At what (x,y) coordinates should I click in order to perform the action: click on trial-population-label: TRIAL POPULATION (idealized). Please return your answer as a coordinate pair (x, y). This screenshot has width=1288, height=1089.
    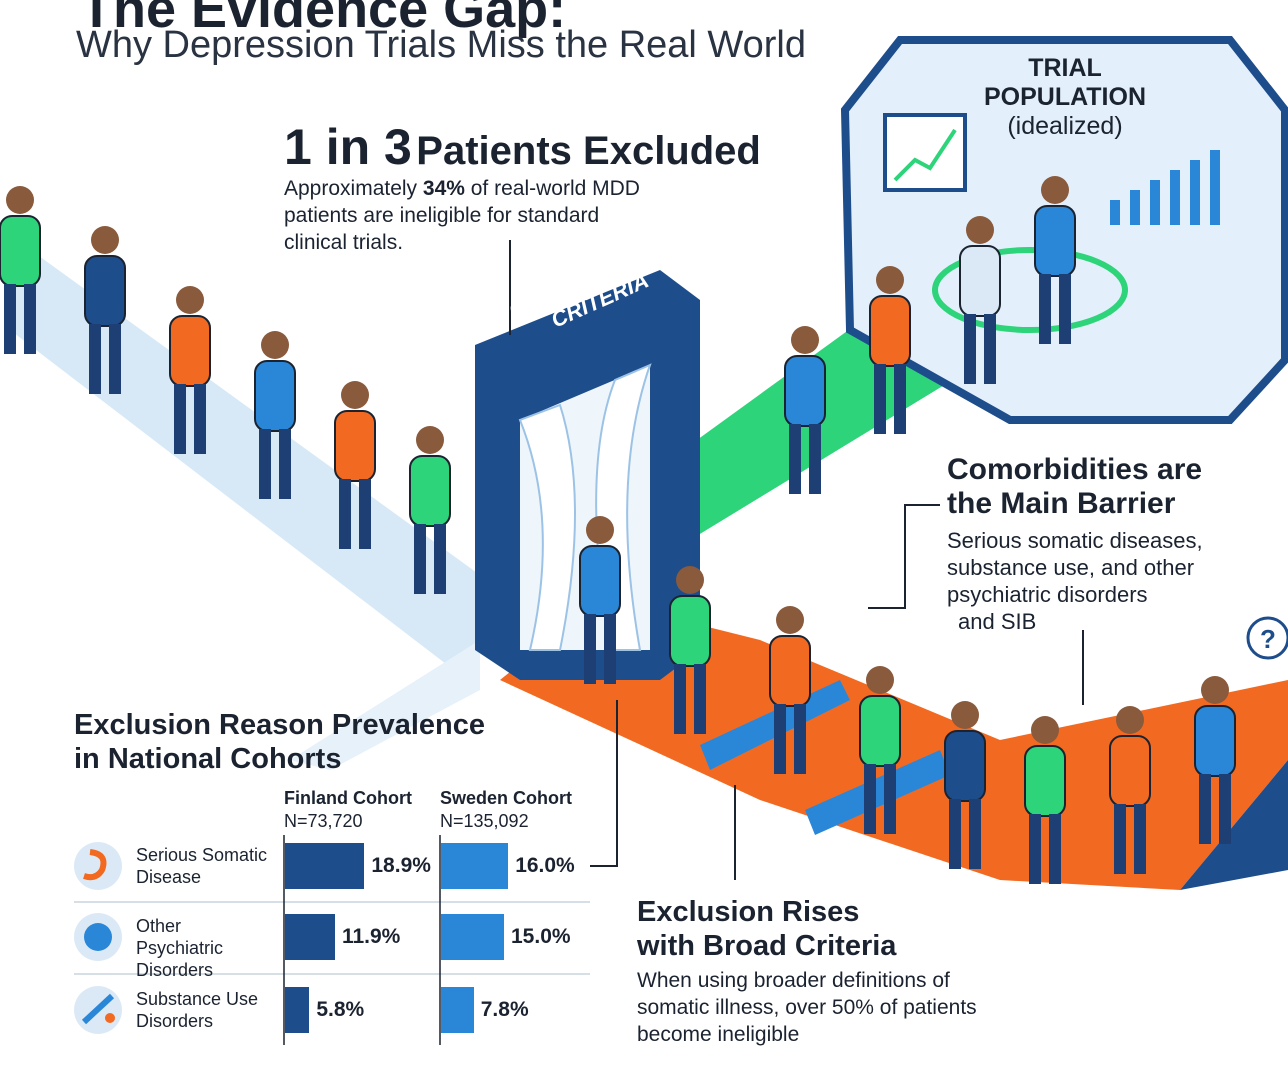
    Looking at the image, I should click on (1065, 97).